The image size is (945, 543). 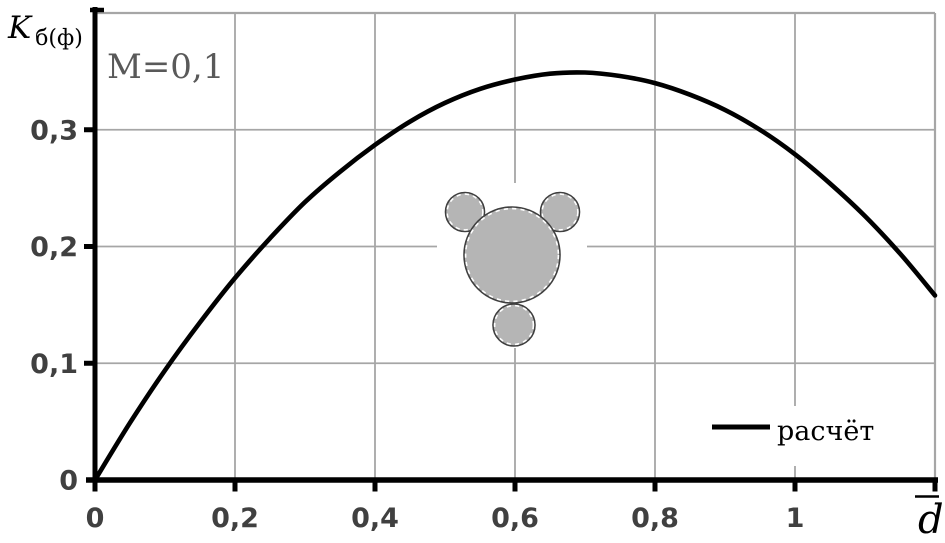 What do you see at coordinates (375, 518) in the screenshot?
I see `x-tick-label: 0,4` at bounding box center [375, 518].